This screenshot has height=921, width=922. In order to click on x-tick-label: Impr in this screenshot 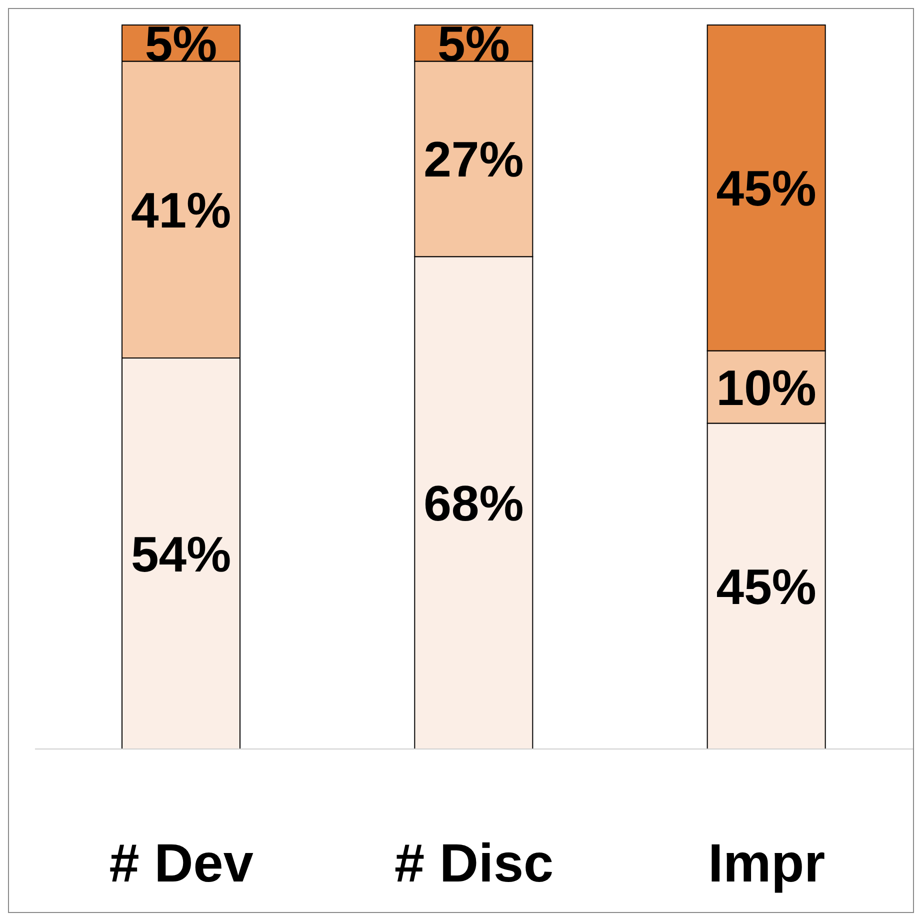, I will do `click(767, 863)`.